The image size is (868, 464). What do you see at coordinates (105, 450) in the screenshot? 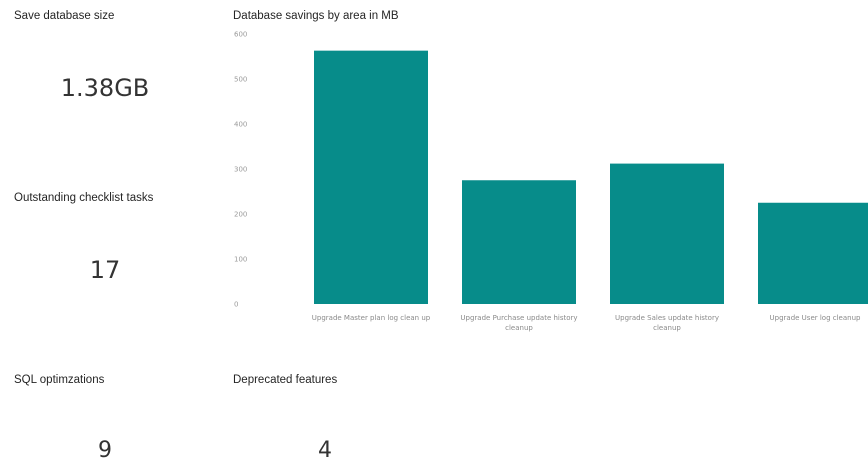
I see `sql-value: 9` at bounding box center [105, 450].